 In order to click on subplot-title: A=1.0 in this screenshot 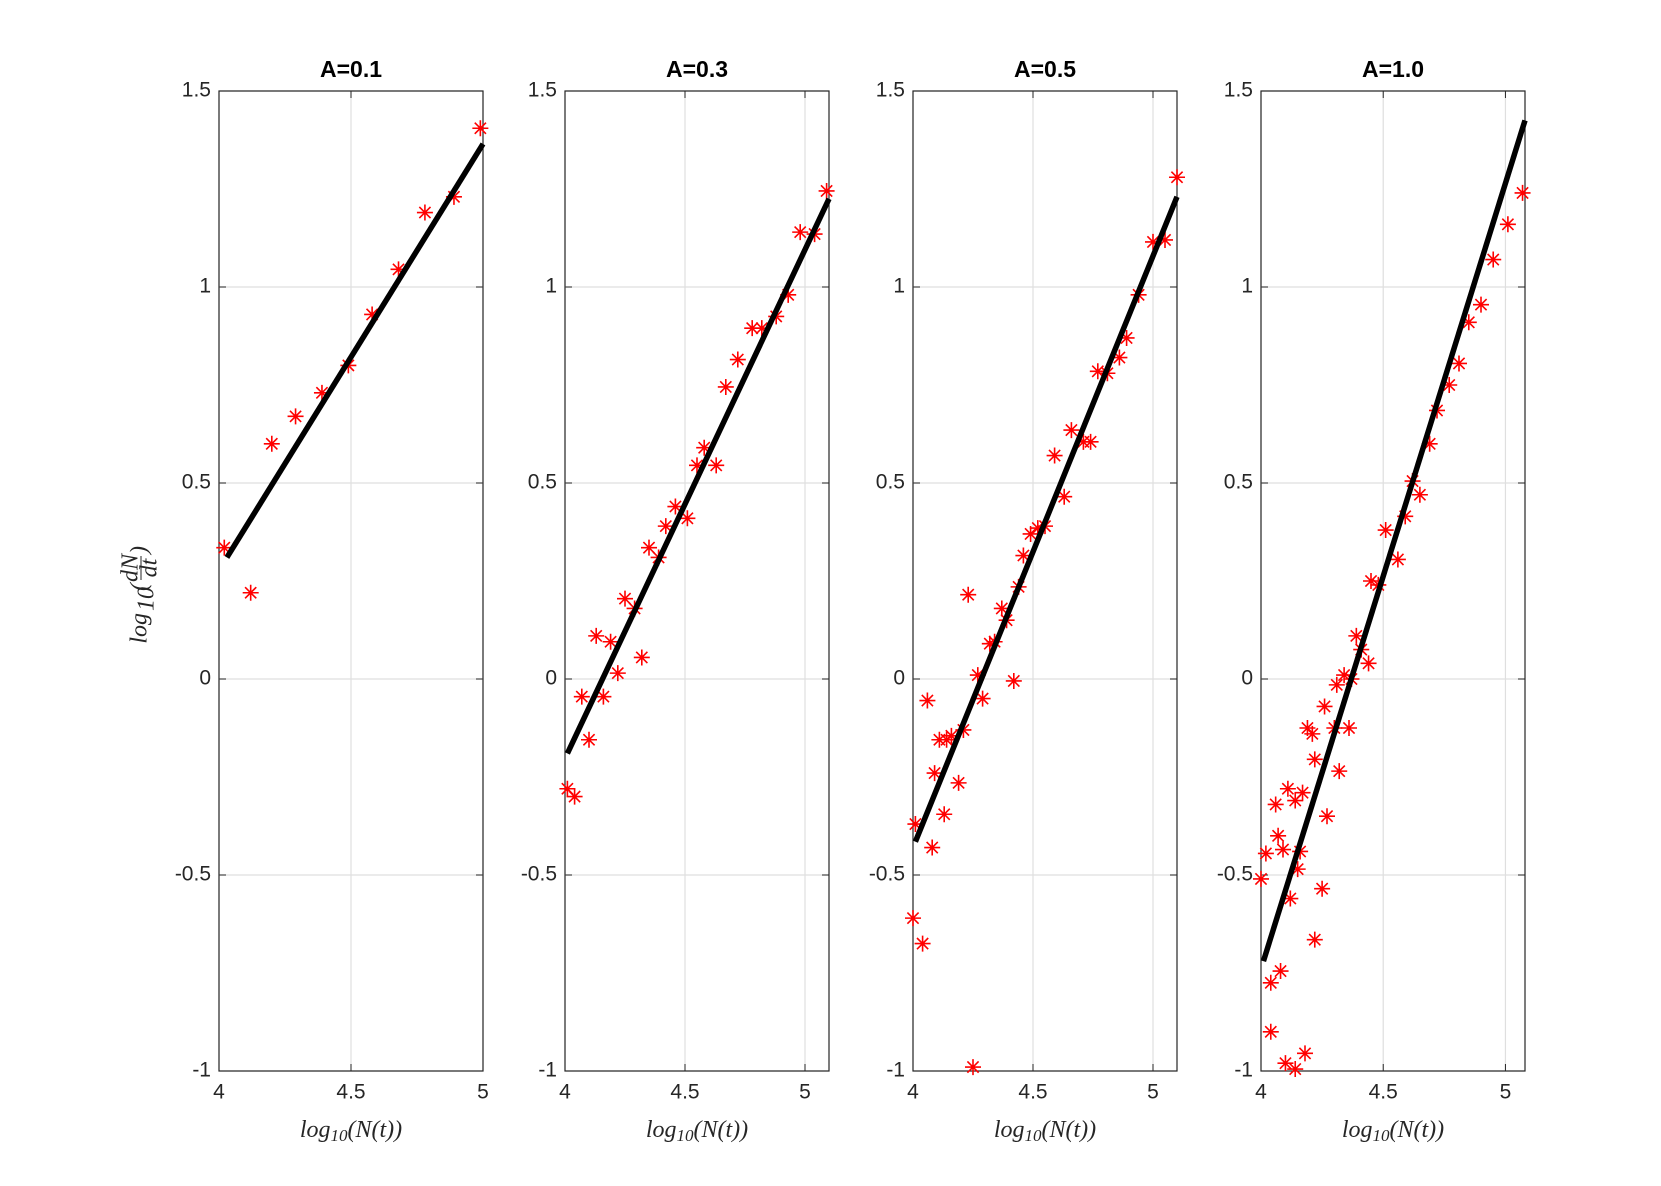, I will do `click(1393, 69)`.